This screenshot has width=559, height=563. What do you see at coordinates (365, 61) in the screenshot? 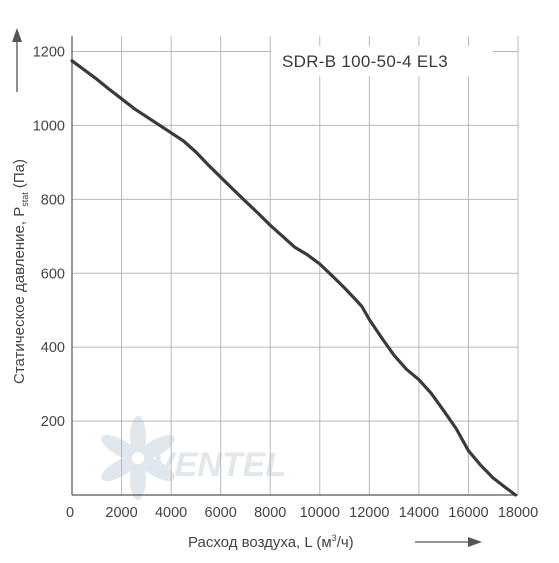
I see `model-label: SDR-B 100-50-4 EL3` at bounding box center [365, 61].